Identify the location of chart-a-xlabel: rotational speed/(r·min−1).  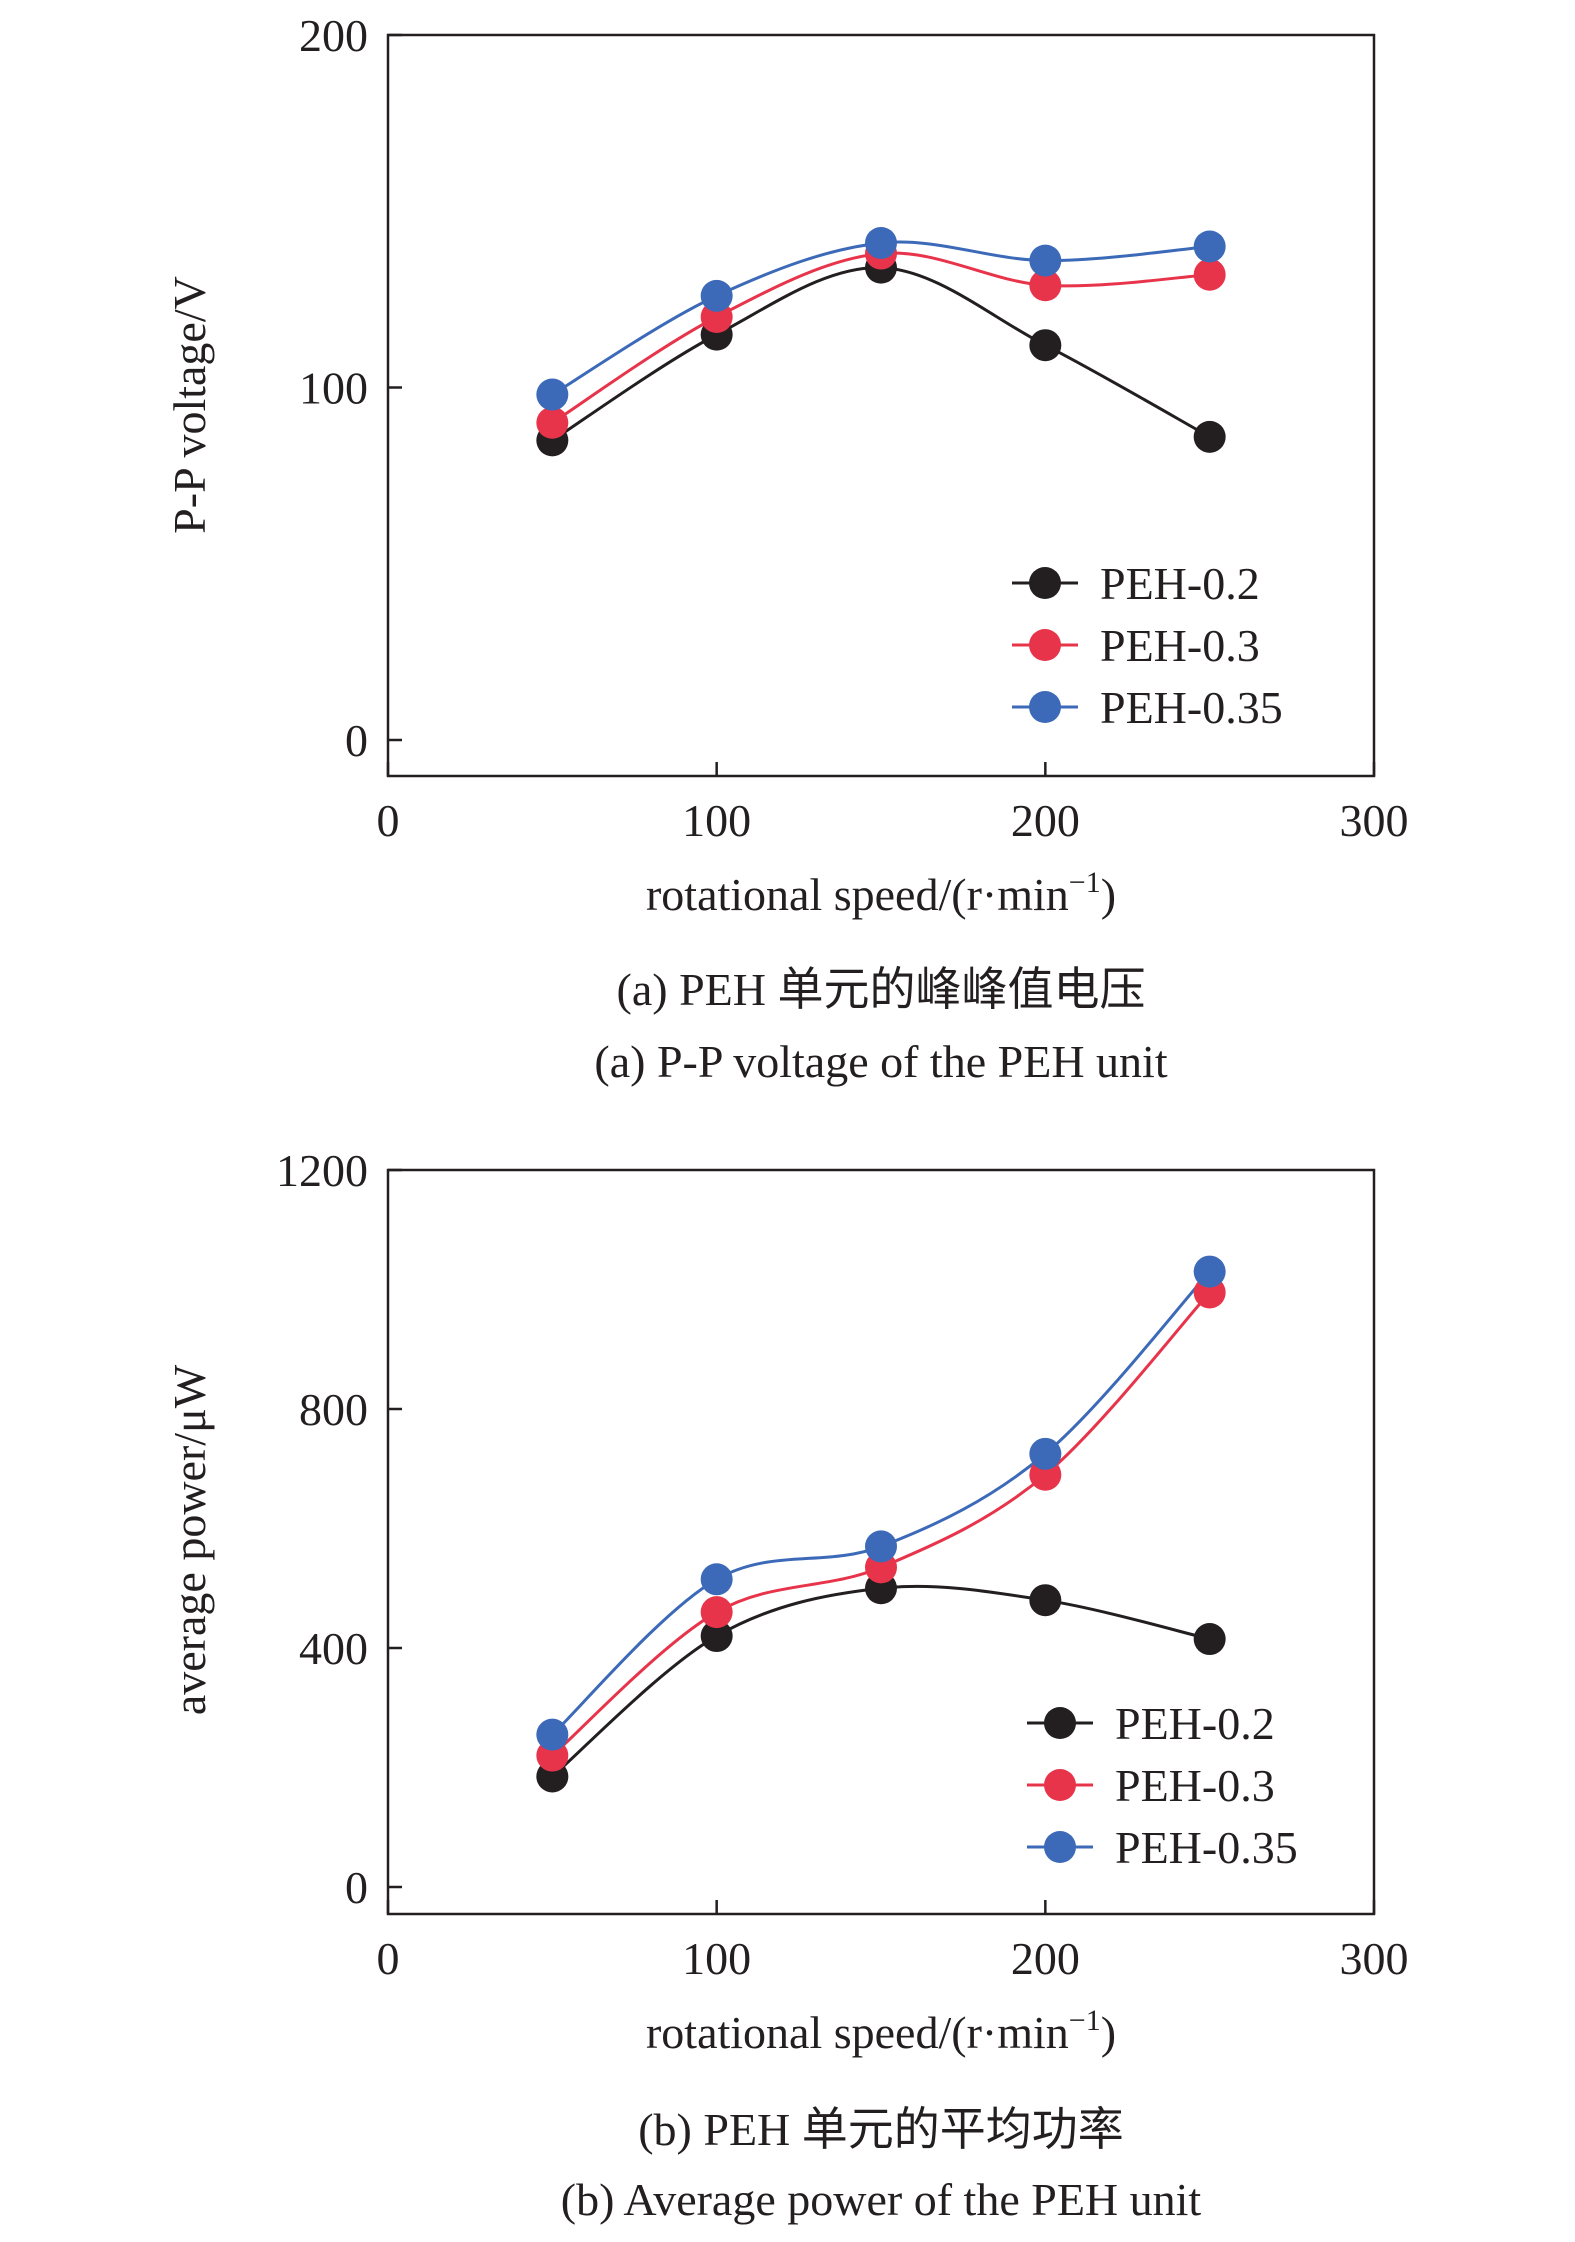
(881, 893).